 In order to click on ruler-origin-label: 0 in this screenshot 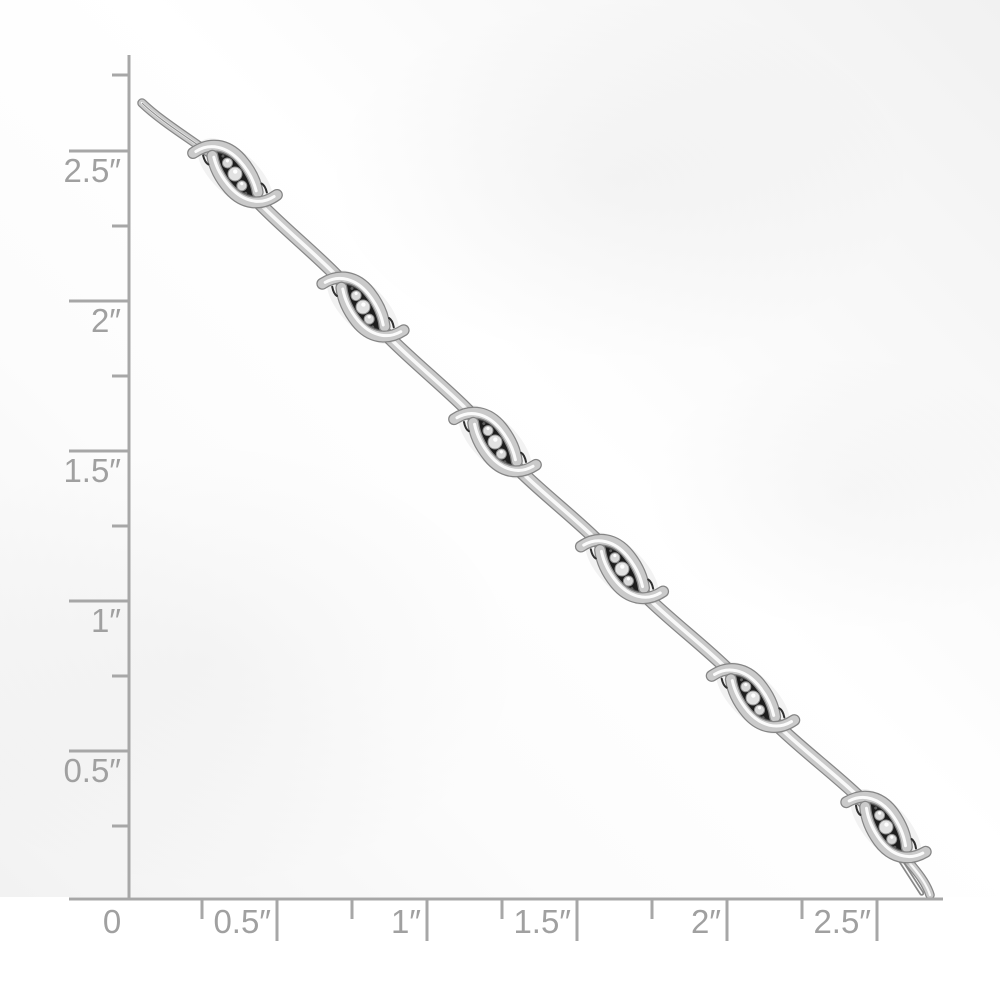, I will do `click(112, 921)`.